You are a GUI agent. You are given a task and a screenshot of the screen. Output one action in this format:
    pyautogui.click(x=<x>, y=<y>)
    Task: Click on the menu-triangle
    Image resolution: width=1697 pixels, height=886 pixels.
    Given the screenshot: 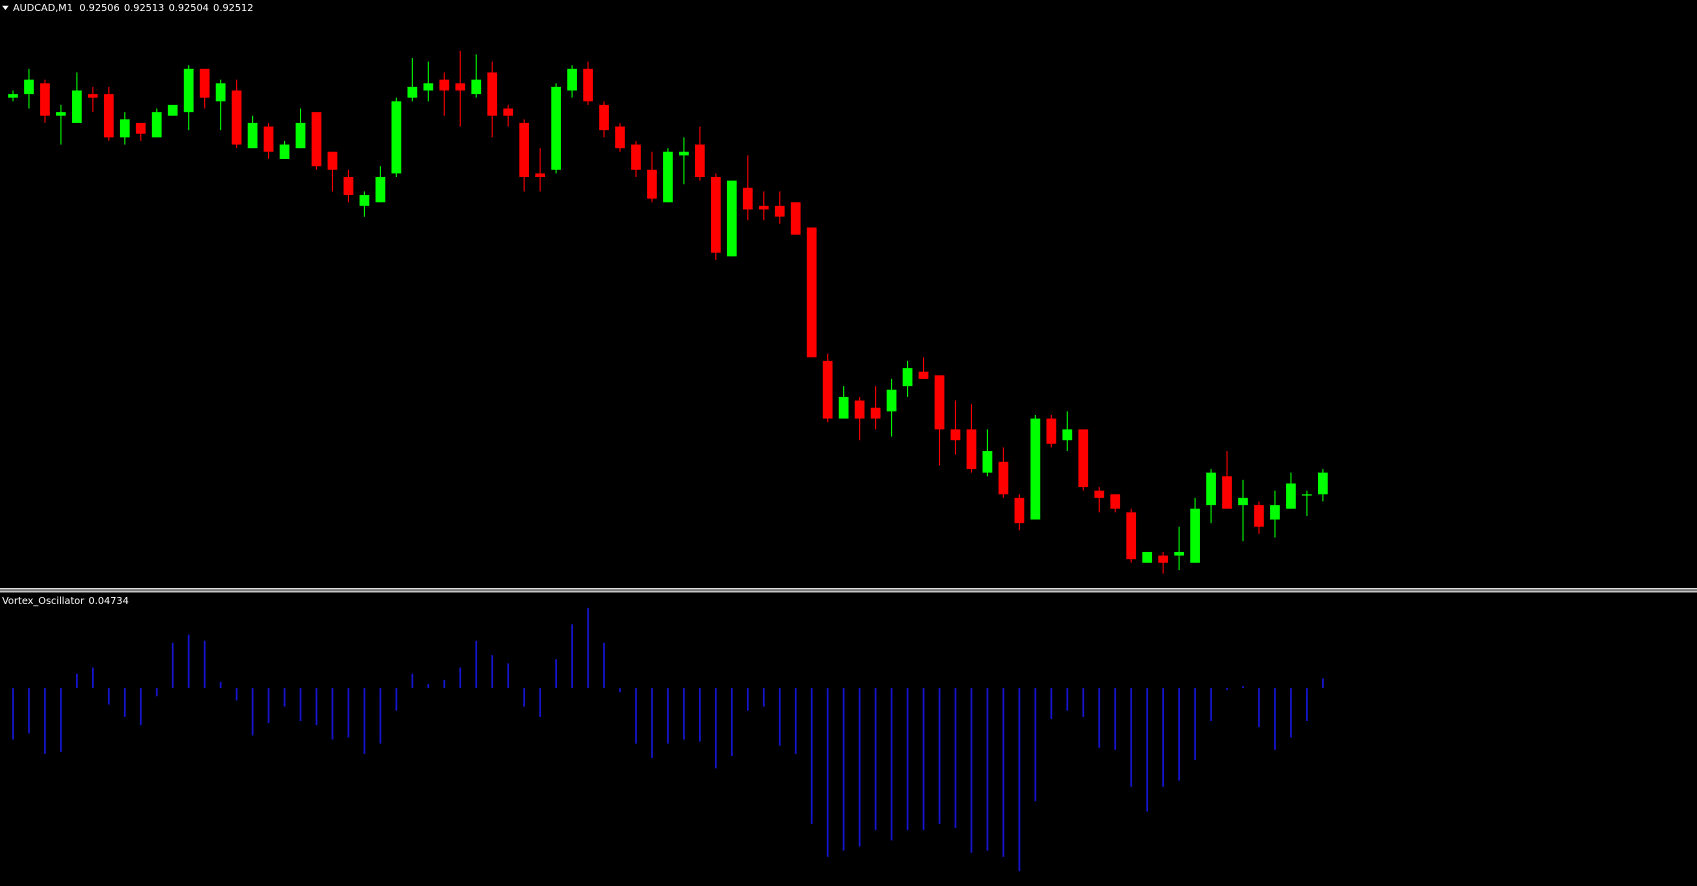 What is the action you would take?
    pyautogui.click(x=5, y=8)
    